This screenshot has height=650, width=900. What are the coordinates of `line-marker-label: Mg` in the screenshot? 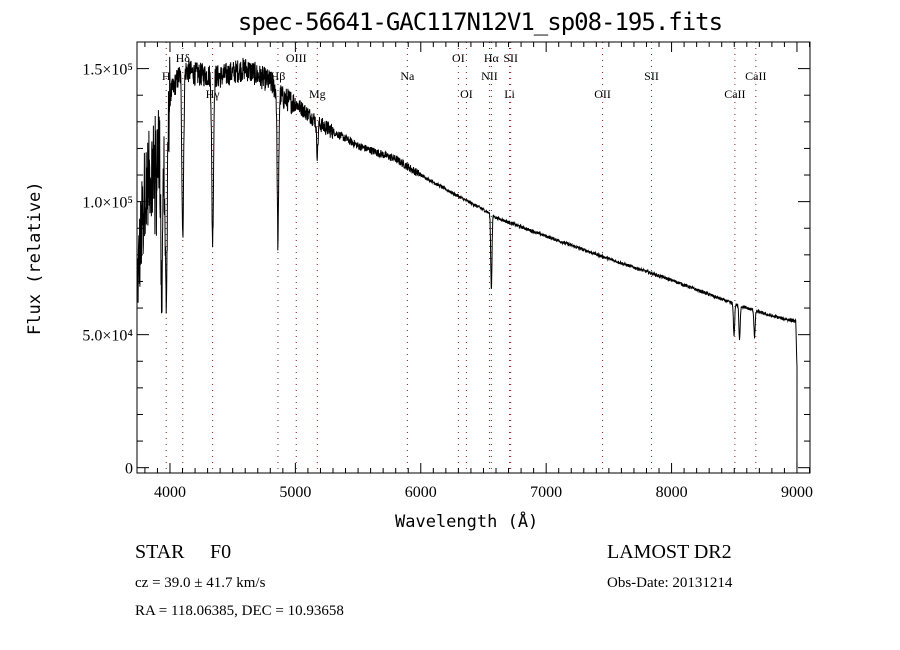 It's located at (317, 94).